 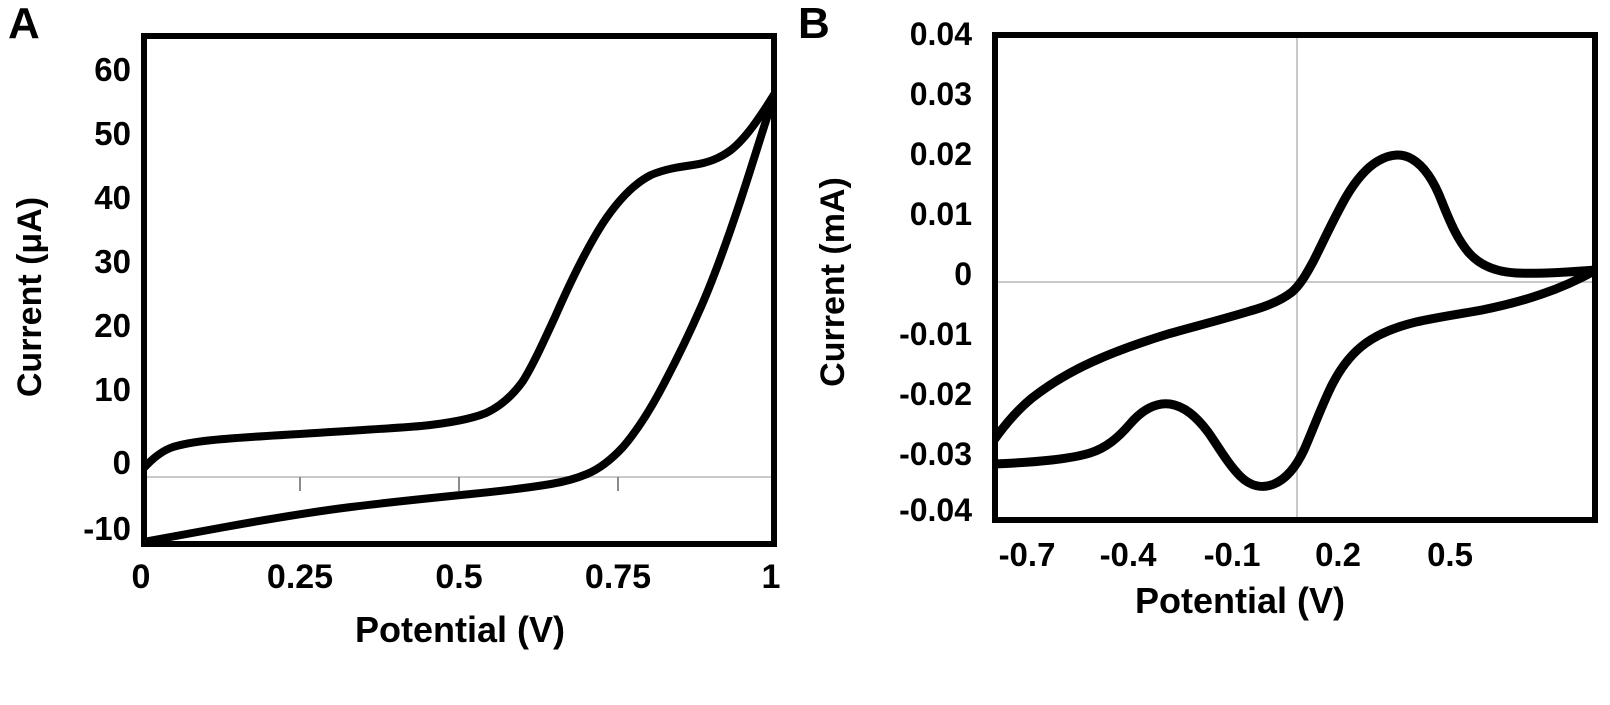 I want to click on panel-b-ytick-neg004: -0.04, so click(x=935, y=510).